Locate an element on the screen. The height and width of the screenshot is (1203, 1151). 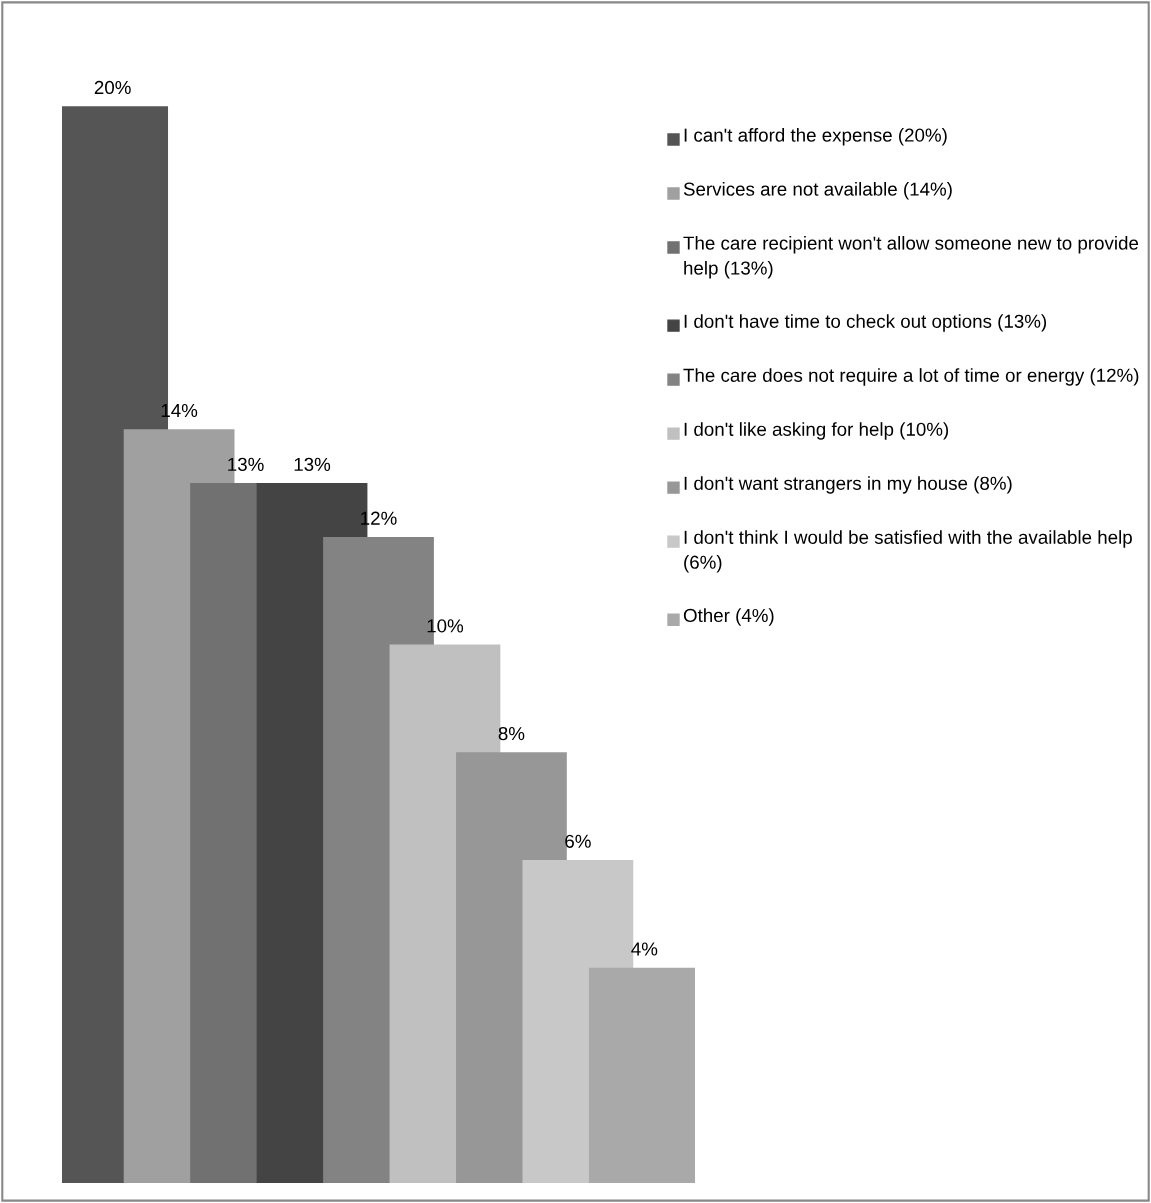
legend-label: I don't think I would be satisfied with the available help (6%) is located at coordinates (908, 551).